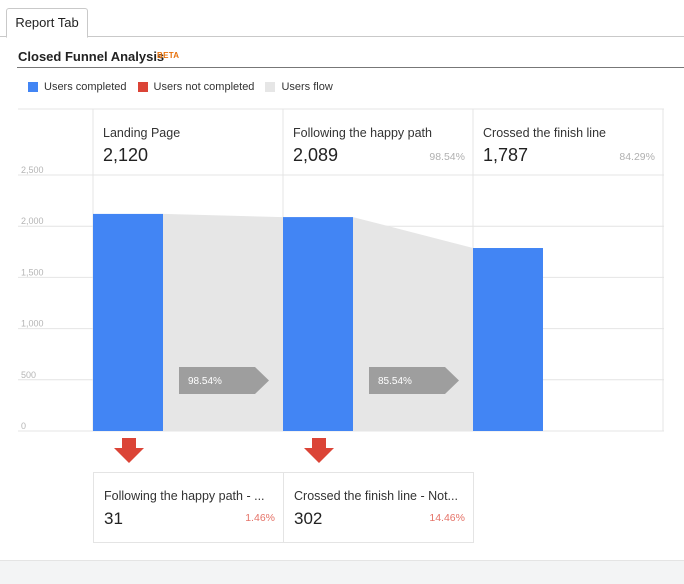  I want to click on legend-item-users-not-completed: Users not completed, so click(196, 87).